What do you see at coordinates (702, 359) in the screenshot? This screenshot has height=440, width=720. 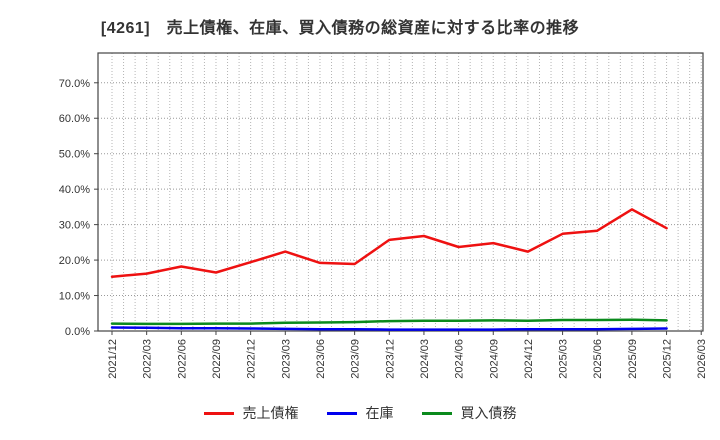 I see `x-tick-label: 2026/03` at bounding box center [702, 359].